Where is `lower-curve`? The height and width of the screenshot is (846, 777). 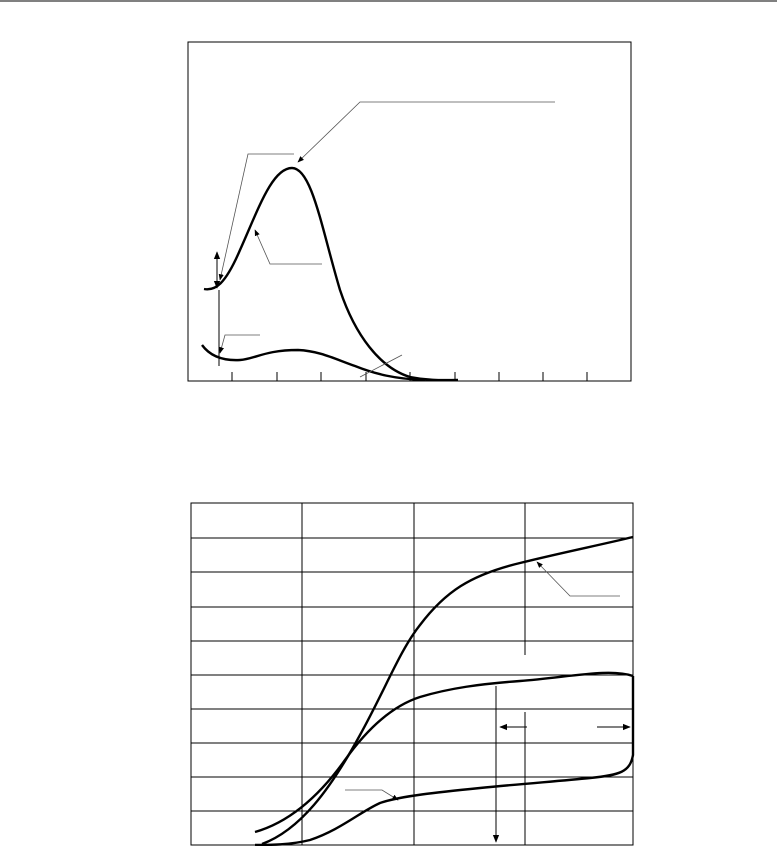 lower-curve is located at coordinates (313, 363).